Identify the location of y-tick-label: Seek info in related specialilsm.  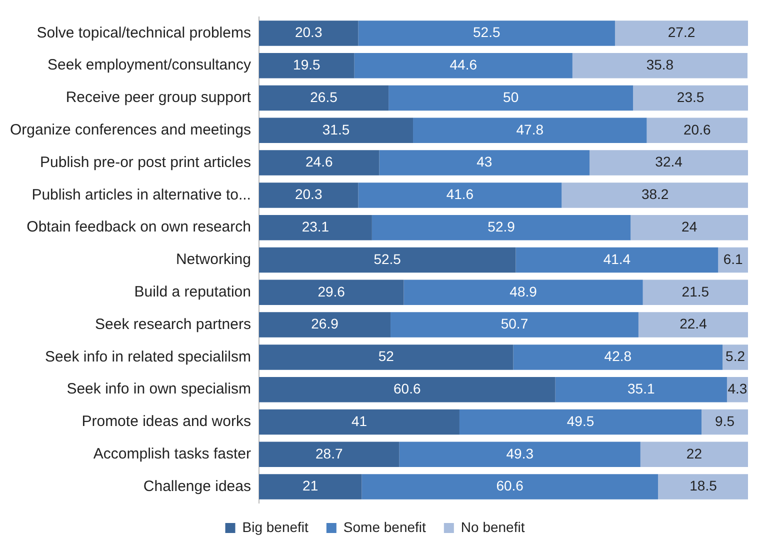
(148, 357).